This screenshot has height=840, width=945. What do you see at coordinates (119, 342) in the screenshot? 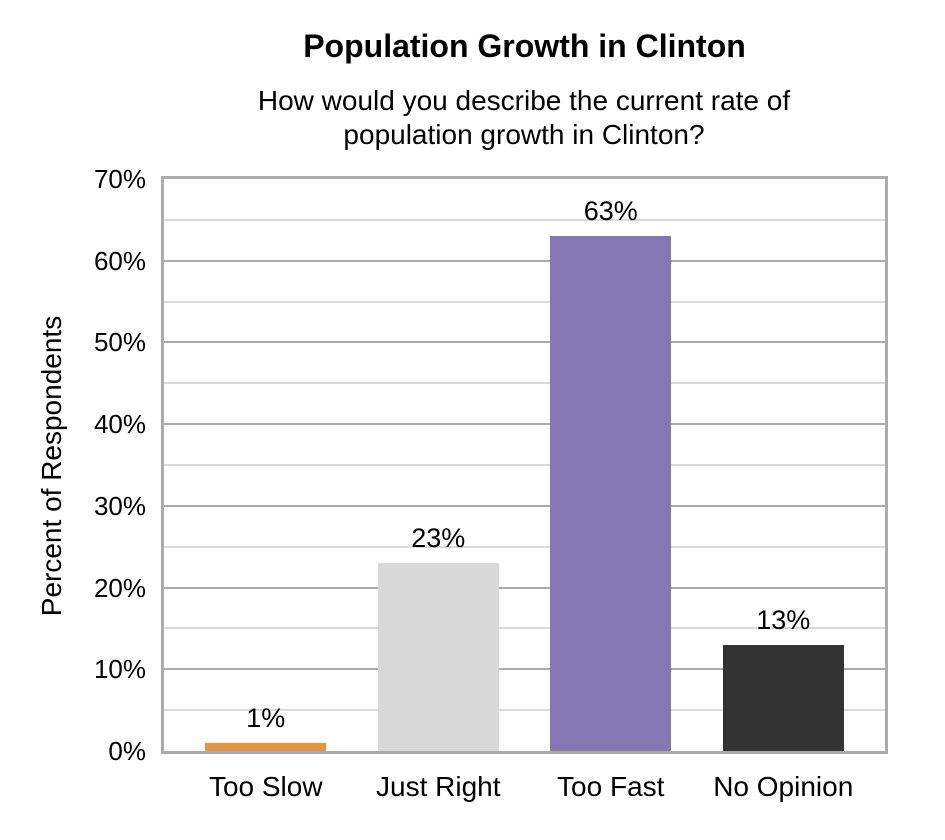
I see `y-tick-50: 50%` at bounding box center [119, 342].